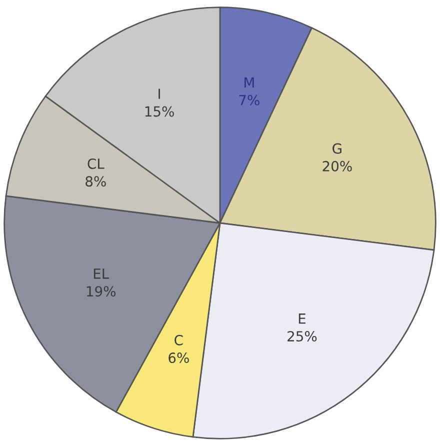 The height and width of the screenshot is (446, 440). Describe the element at coordinates (302, 336) in the screenshot. I see `data-label: 25%` at that location.